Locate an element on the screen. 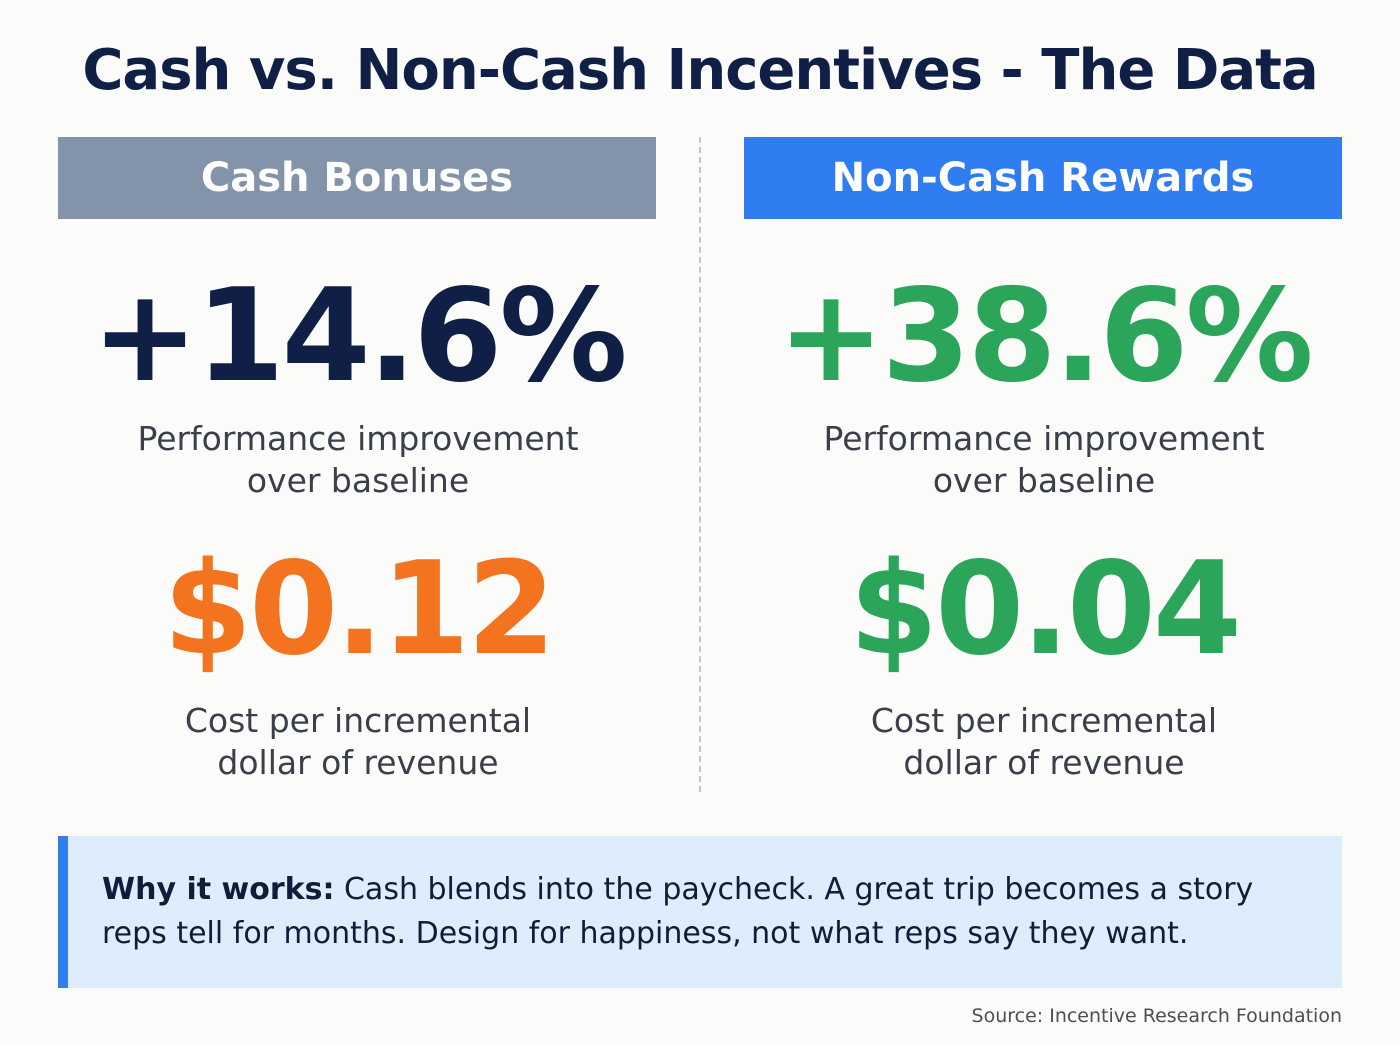 This screenshot has height=1045, width=1400. non-cash-rewards-header-label: Non-Cash Rewards is located at coordinates (1043, 178).